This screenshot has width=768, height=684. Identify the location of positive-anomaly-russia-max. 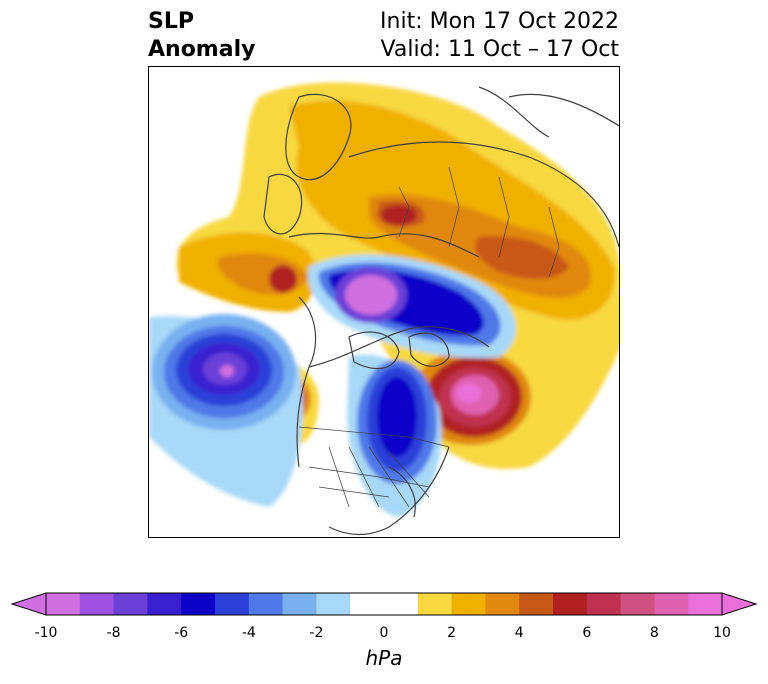
(399, 215).